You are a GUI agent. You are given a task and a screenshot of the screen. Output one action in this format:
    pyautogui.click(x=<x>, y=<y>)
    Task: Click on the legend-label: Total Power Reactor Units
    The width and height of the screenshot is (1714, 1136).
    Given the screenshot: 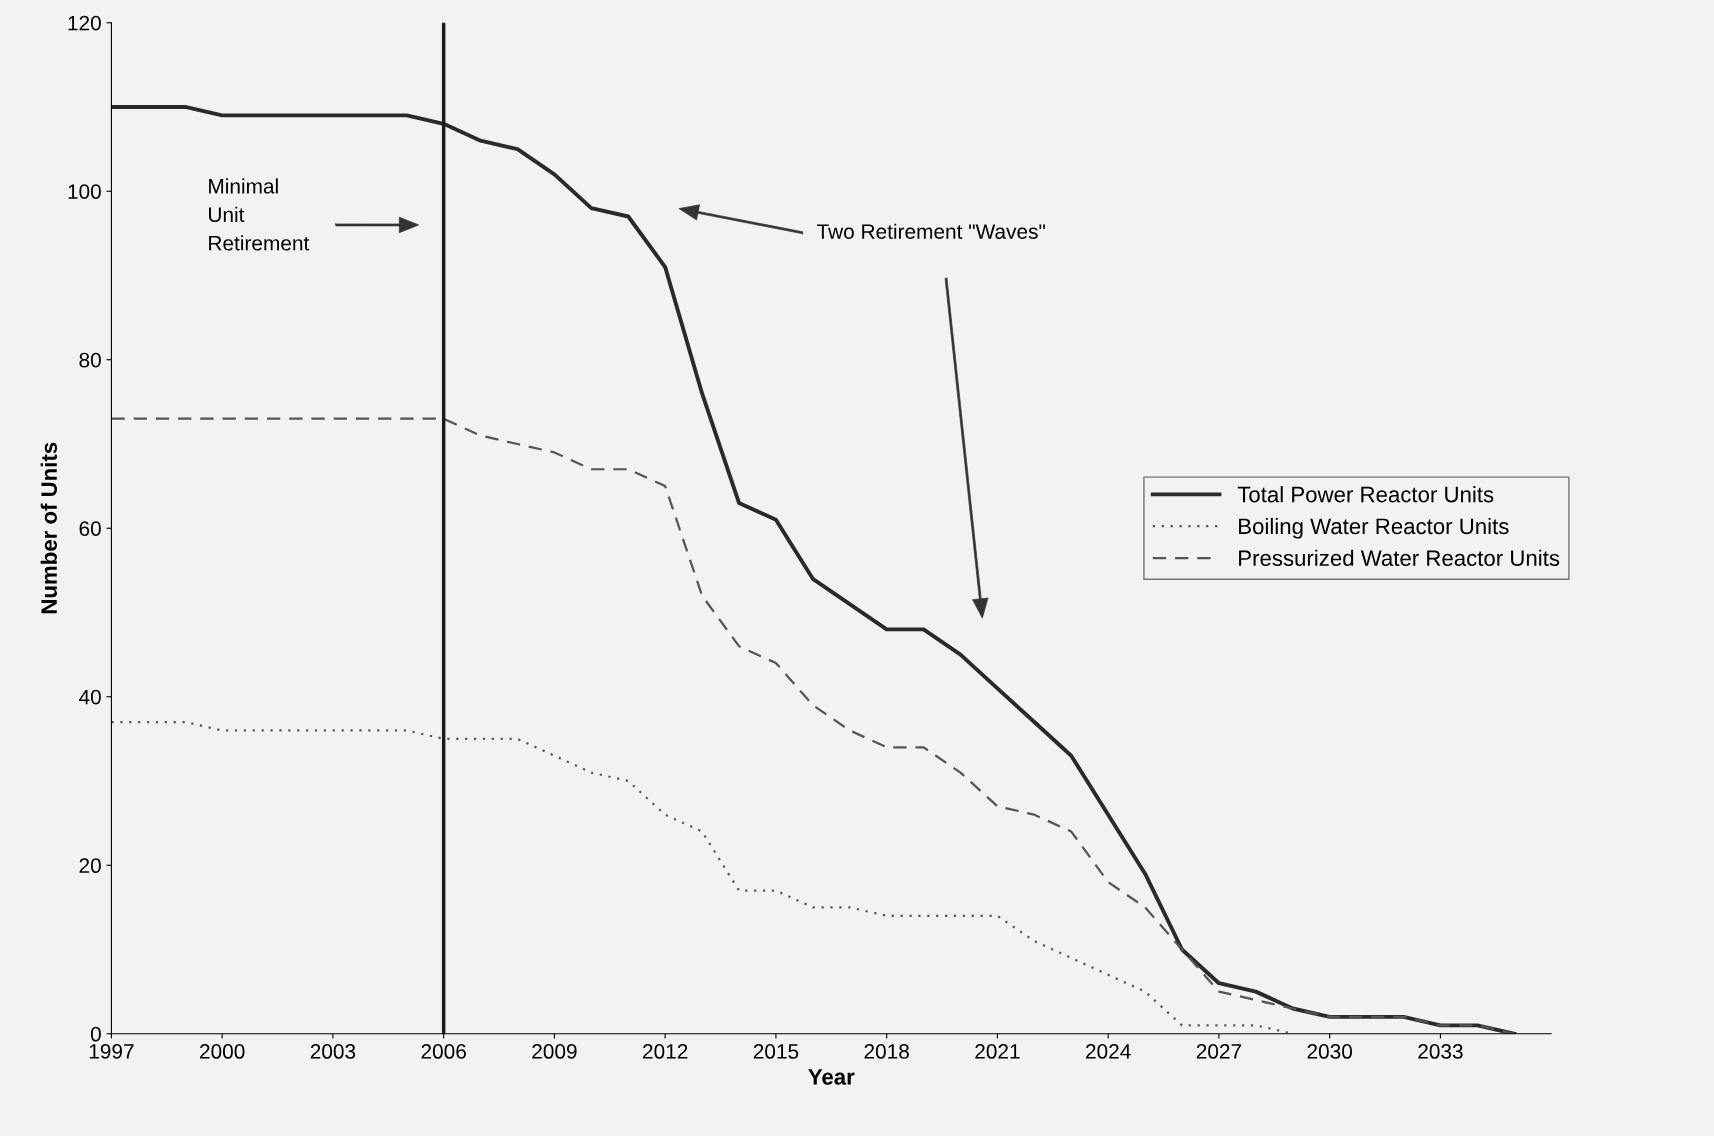 What is the action you would take?
    pyautogui.click(x=1365, y=494)
    